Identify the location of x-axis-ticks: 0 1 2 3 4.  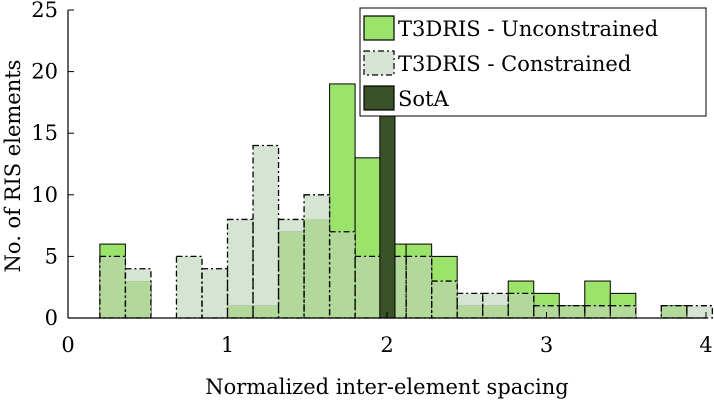
(387, 334).